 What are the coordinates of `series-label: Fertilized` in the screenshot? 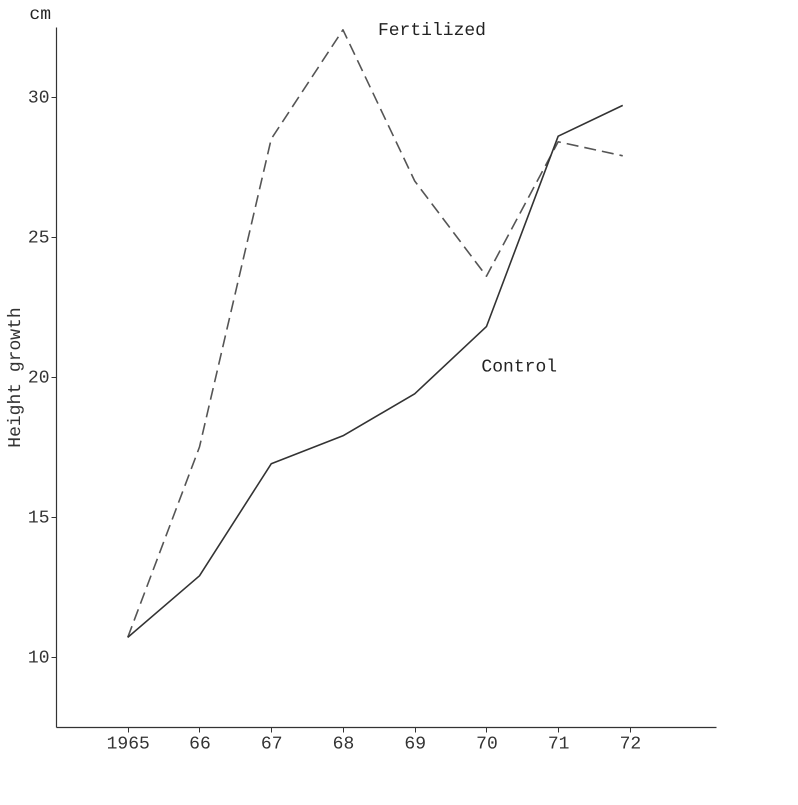 It's located at (432, 30).